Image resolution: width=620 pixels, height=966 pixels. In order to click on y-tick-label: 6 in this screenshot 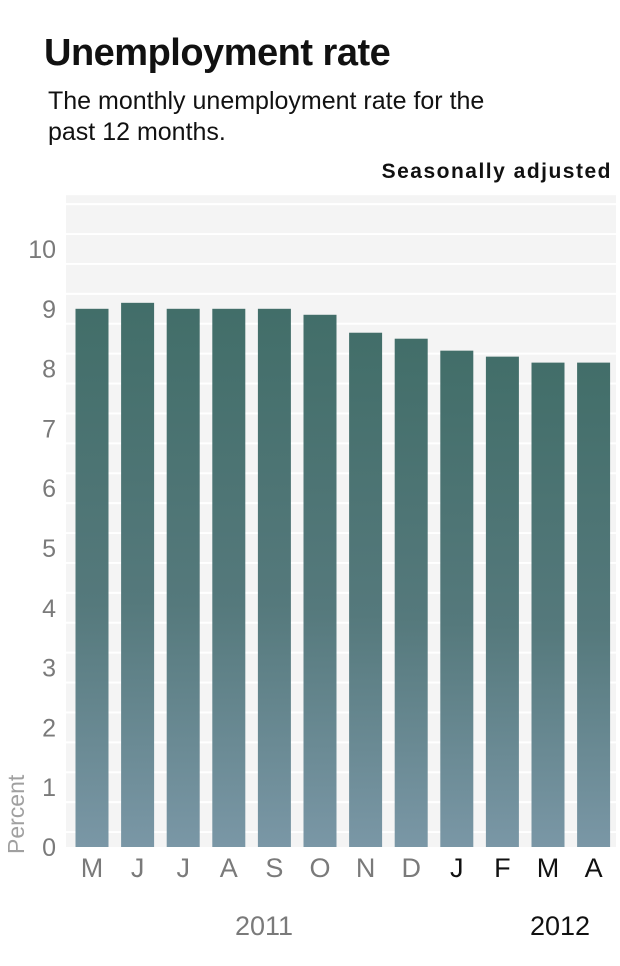, I will do `click(49, 489)`.